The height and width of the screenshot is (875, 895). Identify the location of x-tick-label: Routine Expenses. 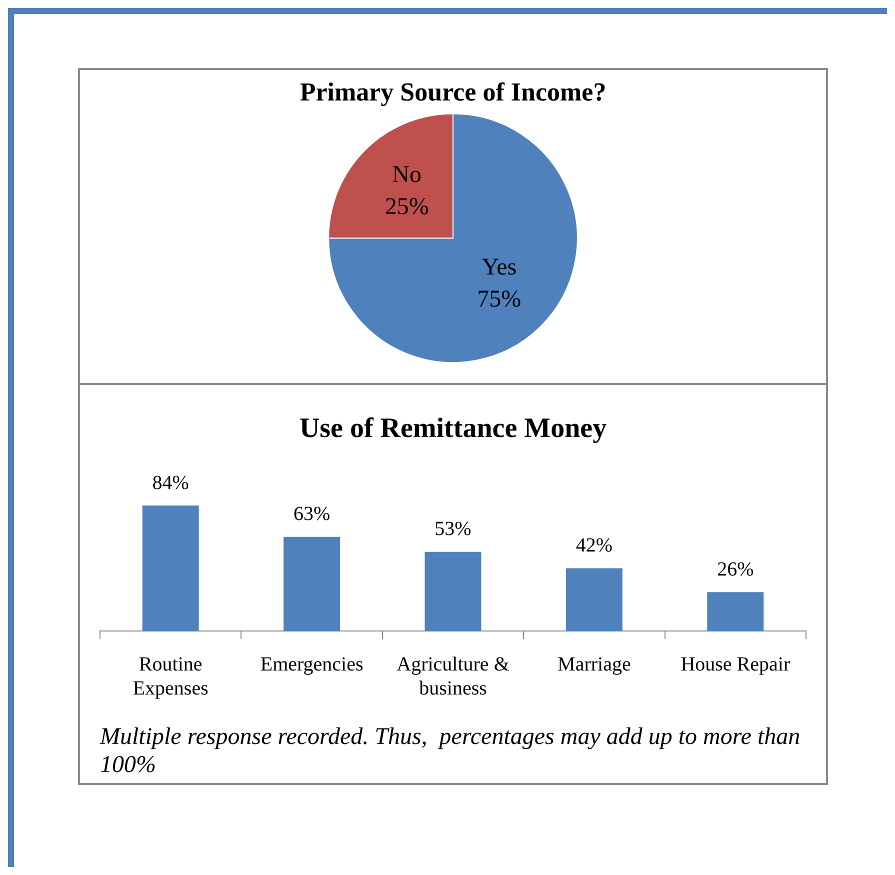
(170, 676).